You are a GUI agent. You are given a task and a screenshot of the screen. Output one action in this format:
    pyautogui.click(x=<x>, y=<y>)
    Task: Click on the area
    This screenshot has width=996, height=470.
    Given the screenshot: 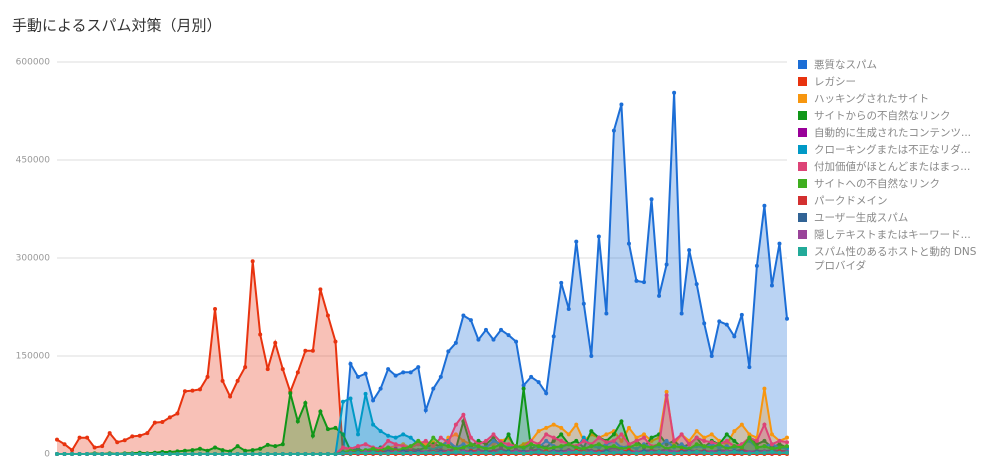 What is the action you would take?
    pyautogui.click(x=422, y=421)
    